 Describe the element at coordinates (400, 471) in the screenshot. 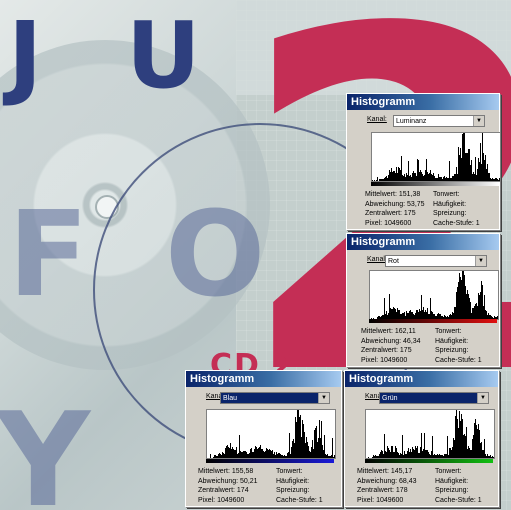

I see `stat-value: 145,17` at that location.